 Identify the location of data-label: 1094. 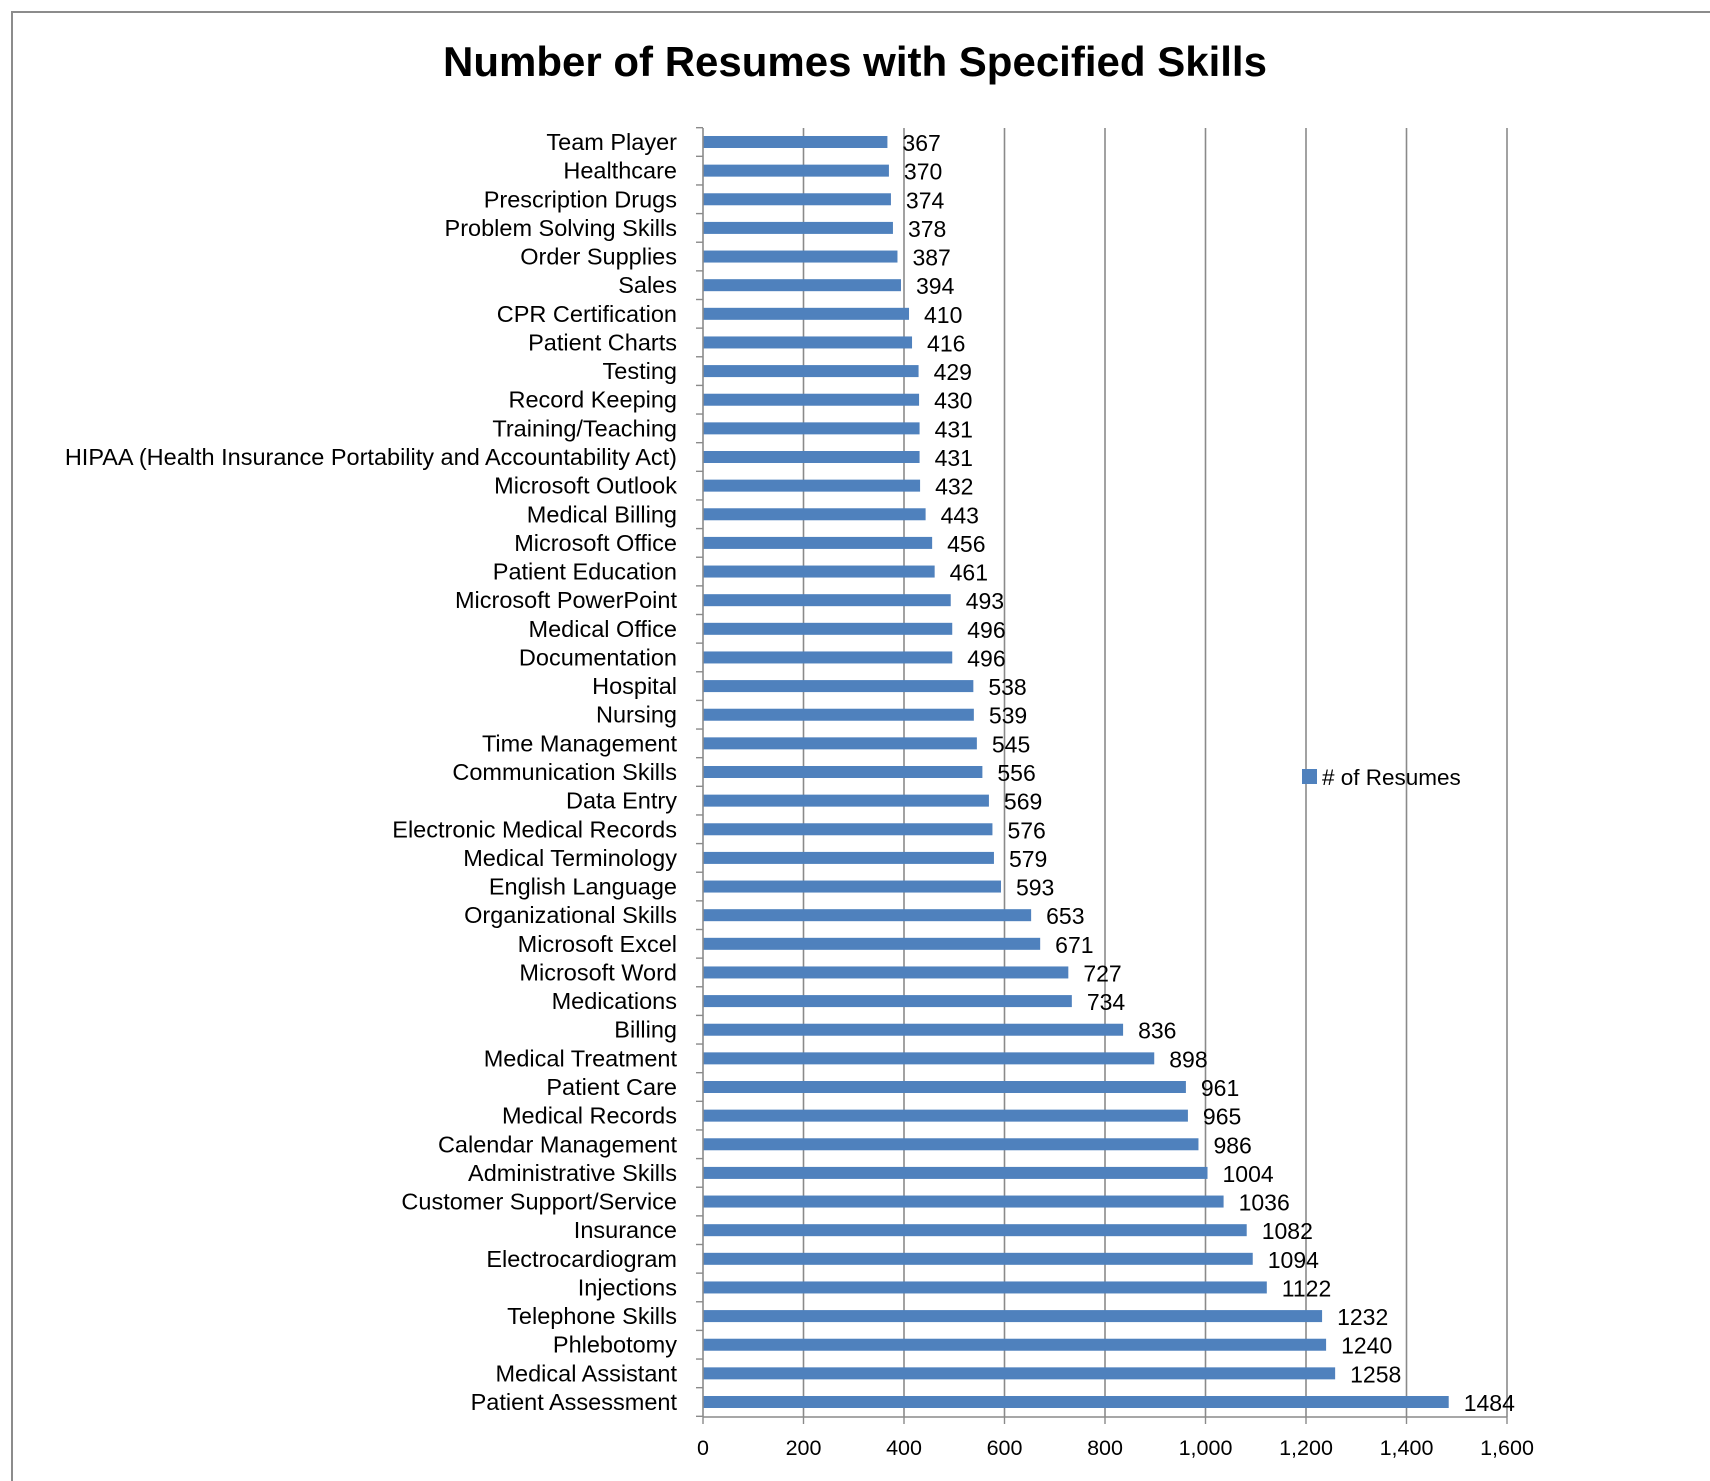
(1293, 1260).